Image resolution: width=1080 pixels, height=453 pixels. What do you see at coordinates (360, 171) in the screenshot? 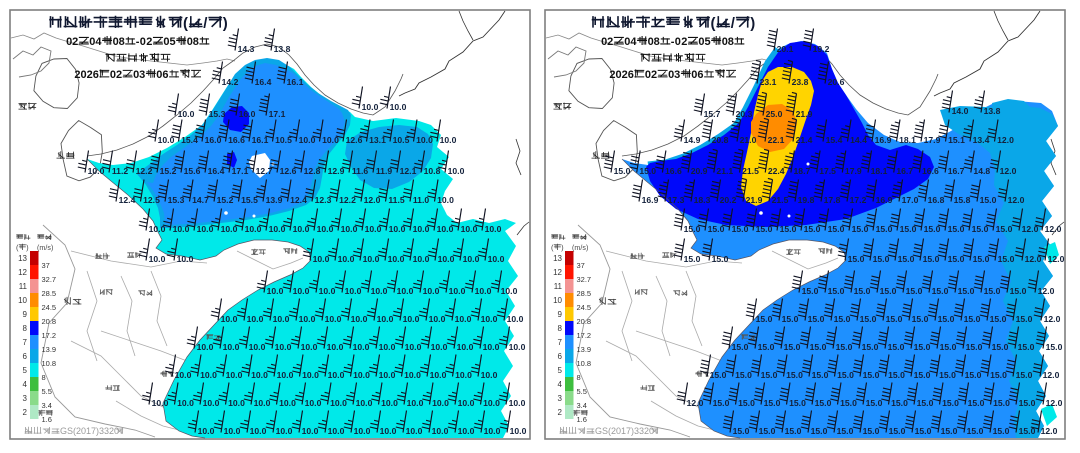
I see `svg-text: 11.6` at bounding box center [360, 171].